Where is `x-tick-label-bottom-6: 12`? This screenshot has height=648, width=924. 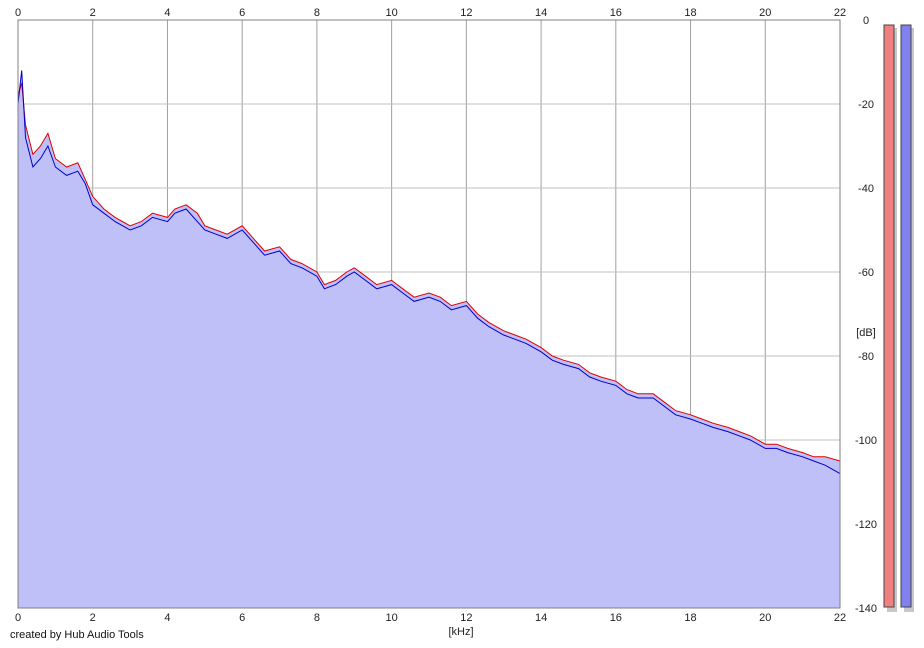
x-tick-label-bottom-6: 12 is located at coordinates (466, 618).